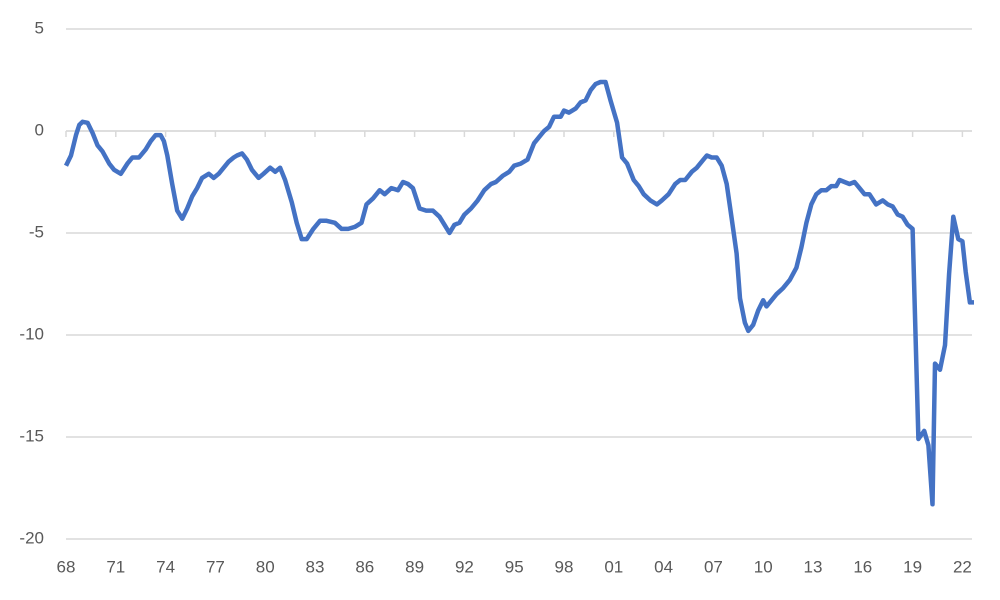 The height and width of the screenshot is (600, 1000). Describe the element at coordinates (39, 129) in the screenshot. I see `y-tick-label: 0` at that location.